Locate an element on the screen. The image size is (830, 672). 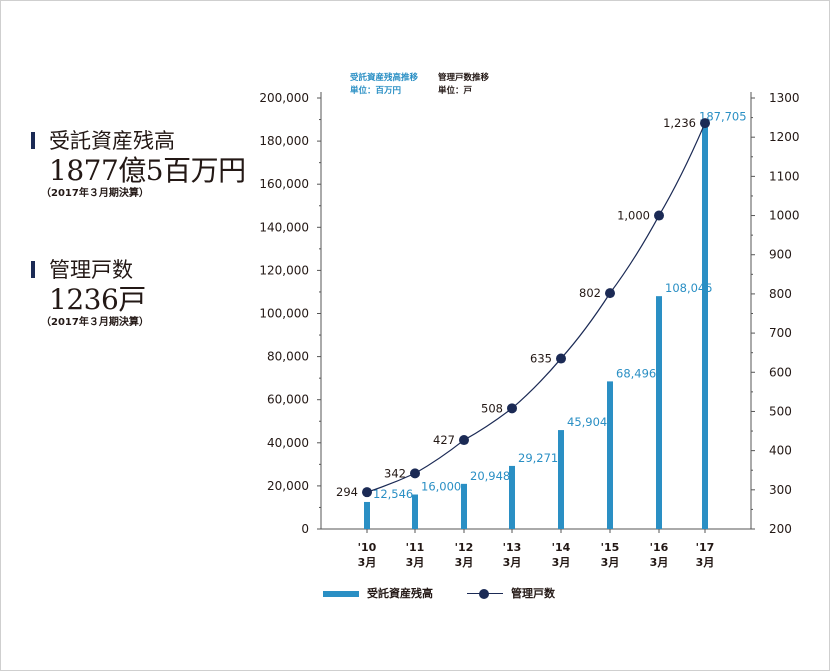
line-data-label: 427 is located at coordinates (444, 440).